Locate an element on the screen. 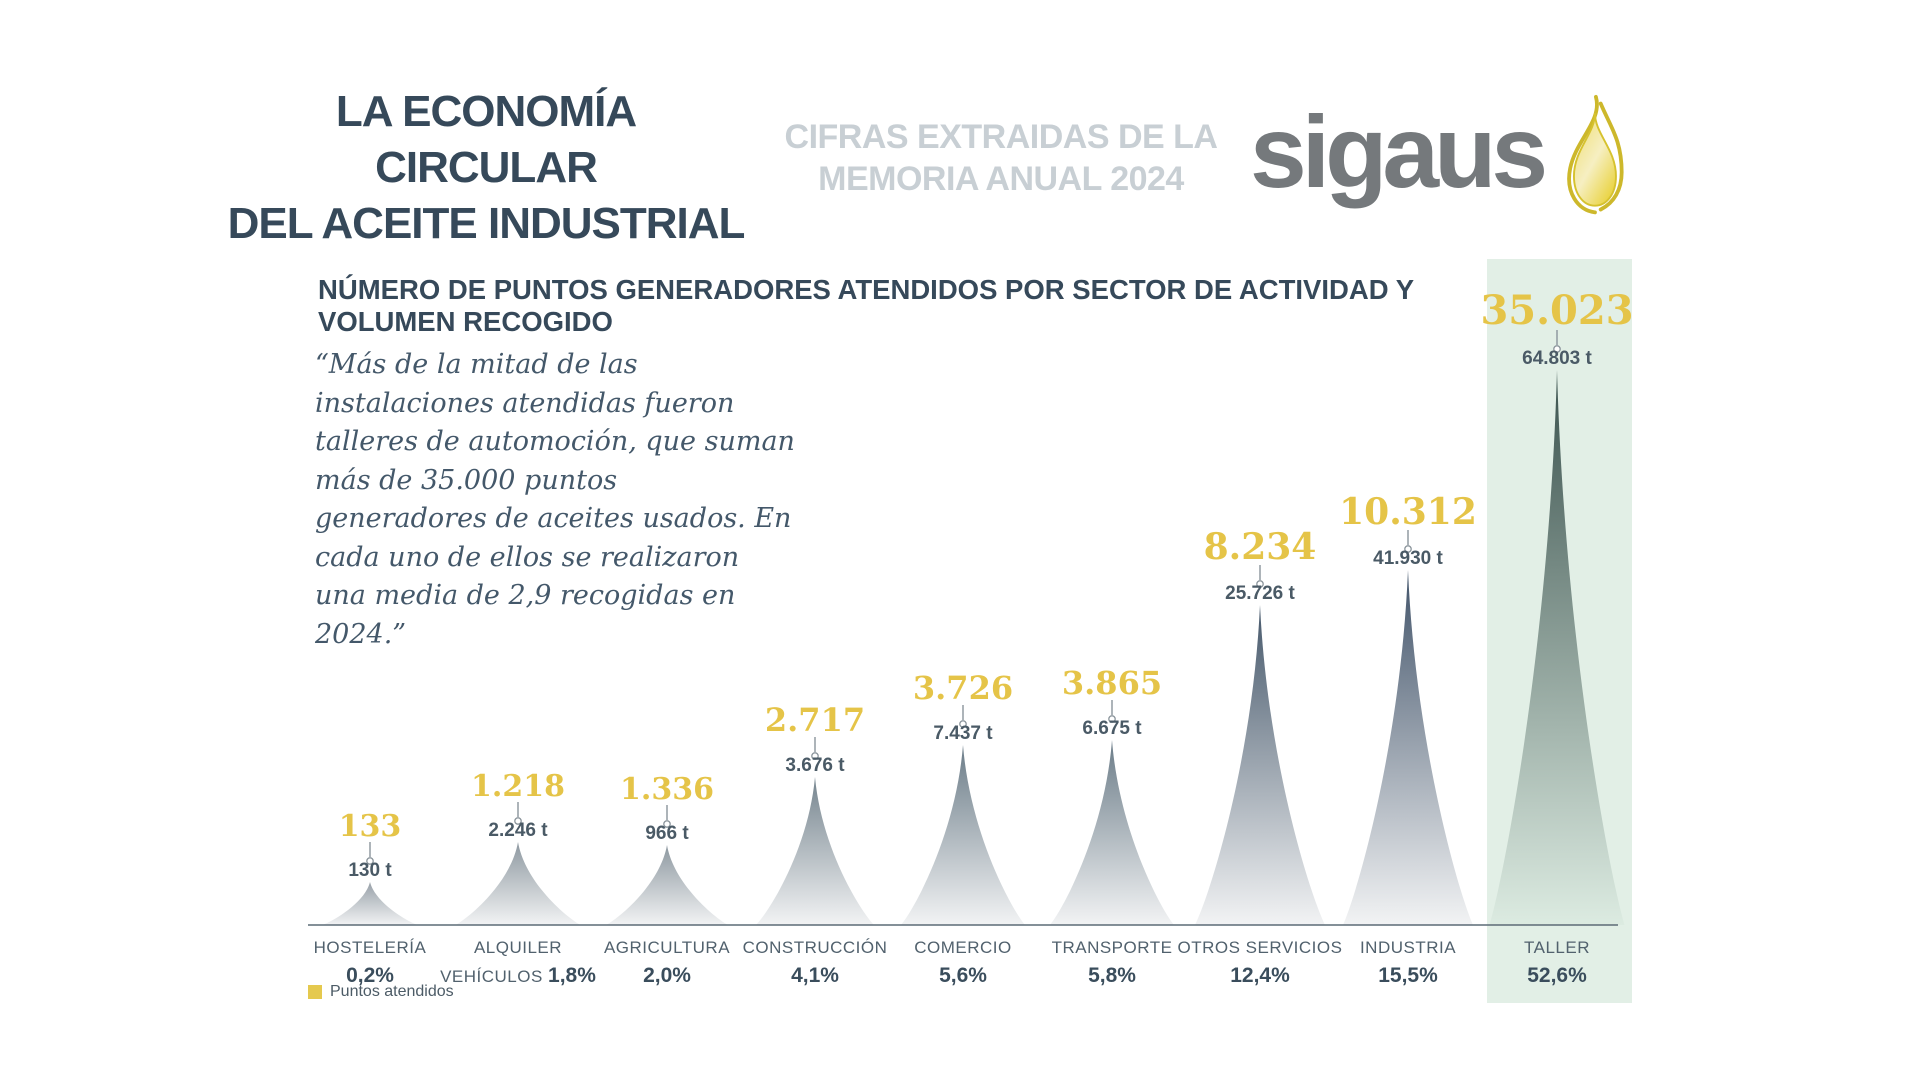 The image size is (1920, 1080). sector-label: AGRICULTURA is located at coordinates (667, 947).